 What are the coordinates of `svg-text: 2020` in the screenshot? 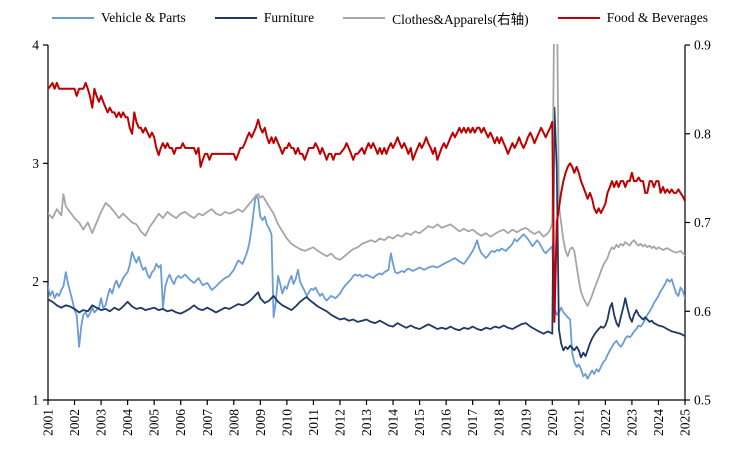 It's located at (552, 422).